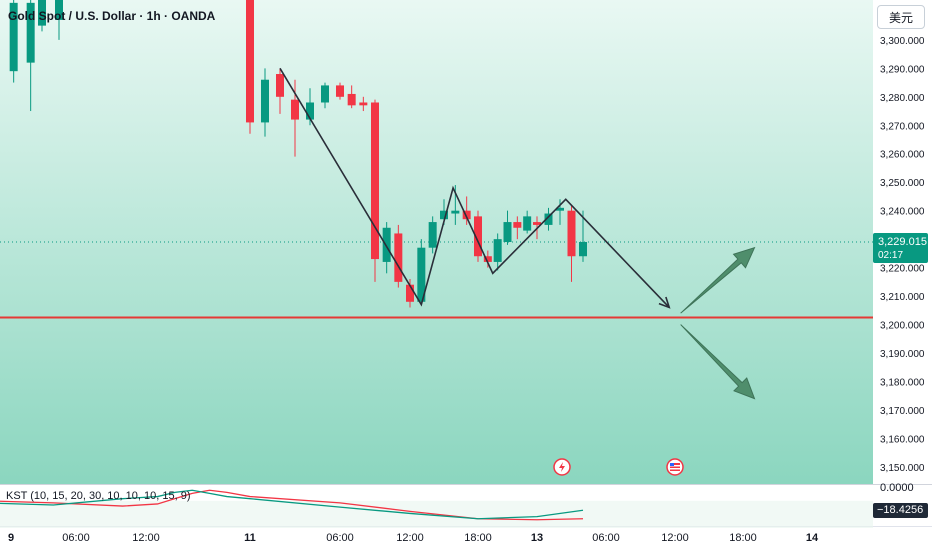  I want to click on kst-value: −18.4256, so click(900, 510).